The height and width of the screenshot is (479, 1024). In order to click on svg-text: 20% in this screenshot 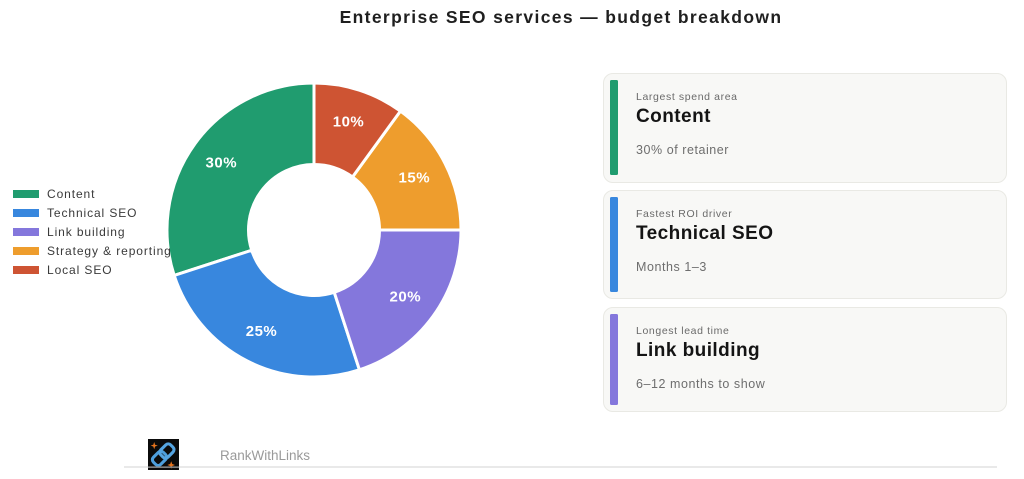, I will do `click(406, 297)`.